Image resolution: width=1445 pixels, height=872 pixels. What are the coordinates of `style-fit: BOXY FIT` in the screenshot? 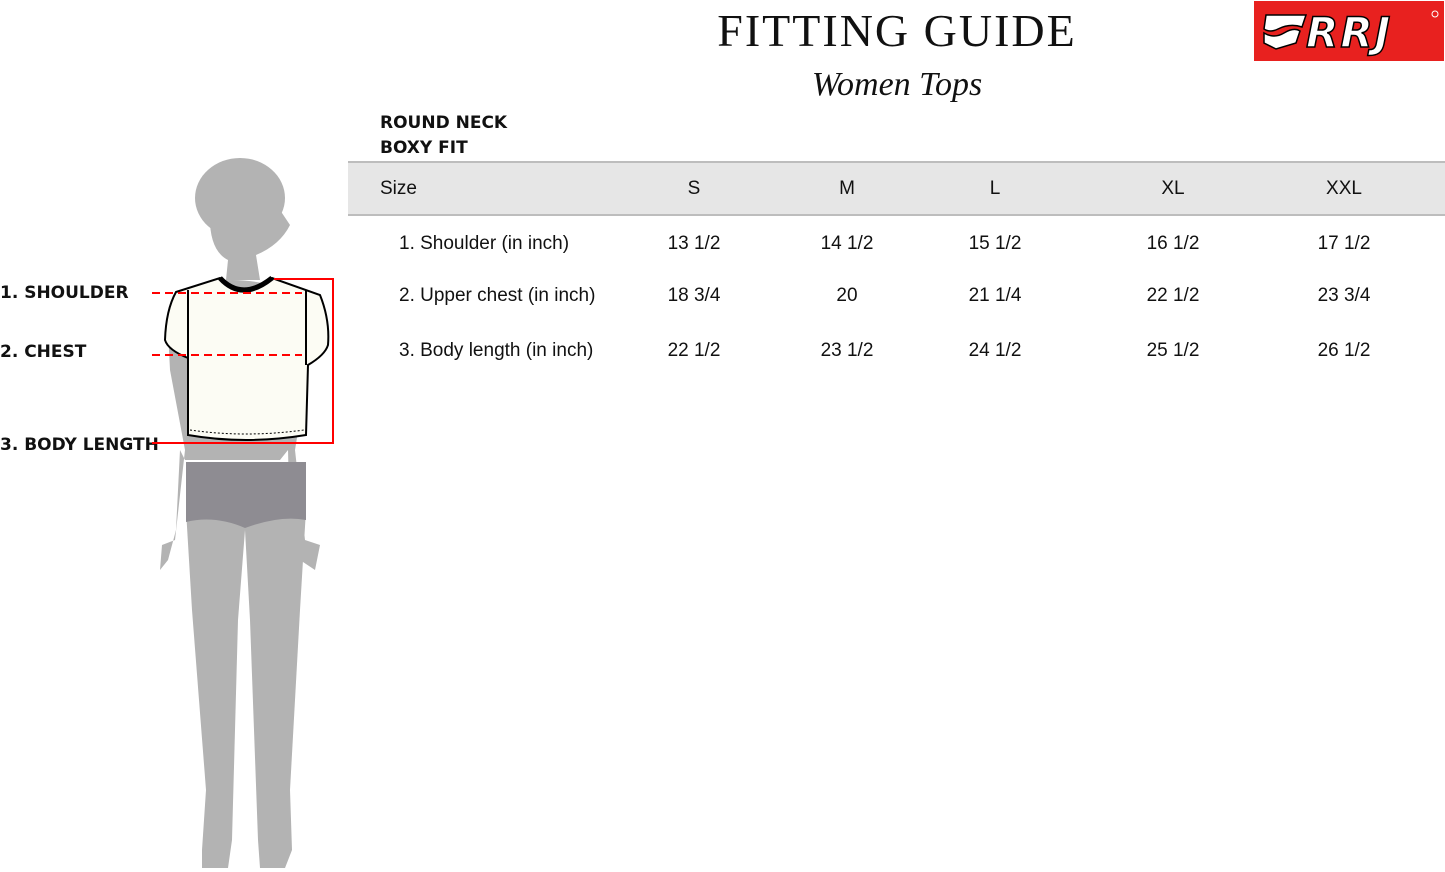 It's located at (424, 148).